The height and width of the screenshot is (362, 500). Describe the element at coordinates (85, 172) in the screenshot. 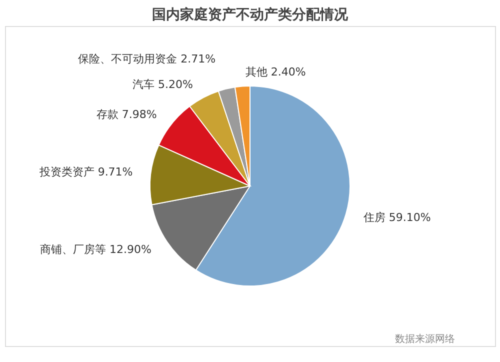

I see `slice-label: 投资类资产 9.71%` at that location.